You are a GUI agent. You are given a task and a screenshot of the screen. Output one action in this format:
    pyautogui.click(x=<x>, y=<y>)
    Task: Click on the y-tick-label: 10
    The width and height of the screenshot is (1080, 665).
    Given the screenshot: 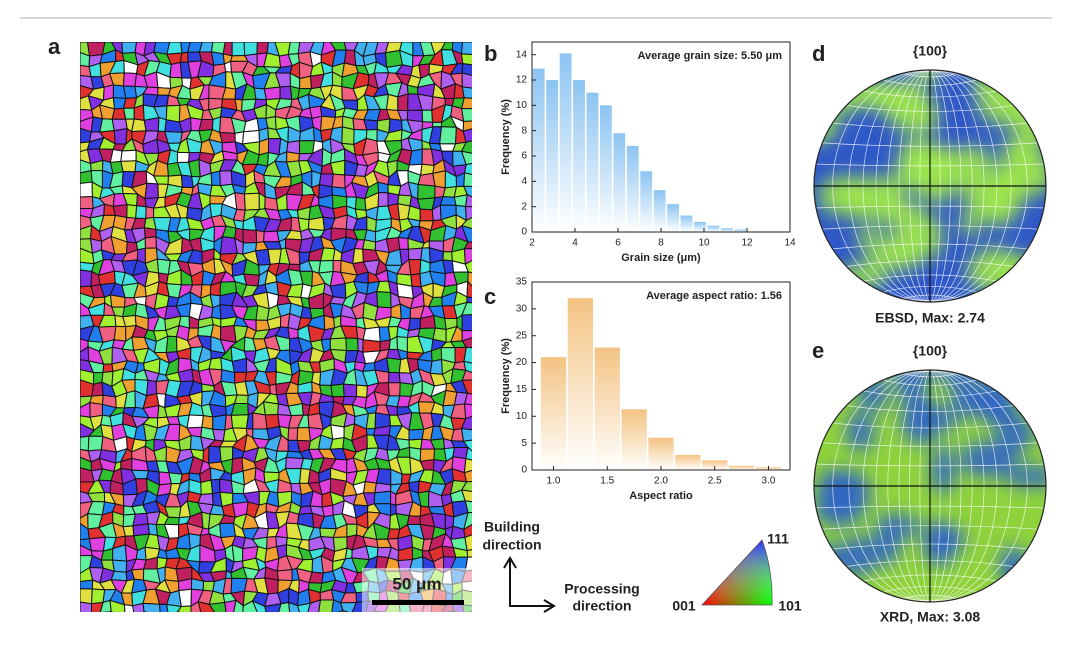 What is the action you would take?
    pyautogui.click(x=522, y=416)
    